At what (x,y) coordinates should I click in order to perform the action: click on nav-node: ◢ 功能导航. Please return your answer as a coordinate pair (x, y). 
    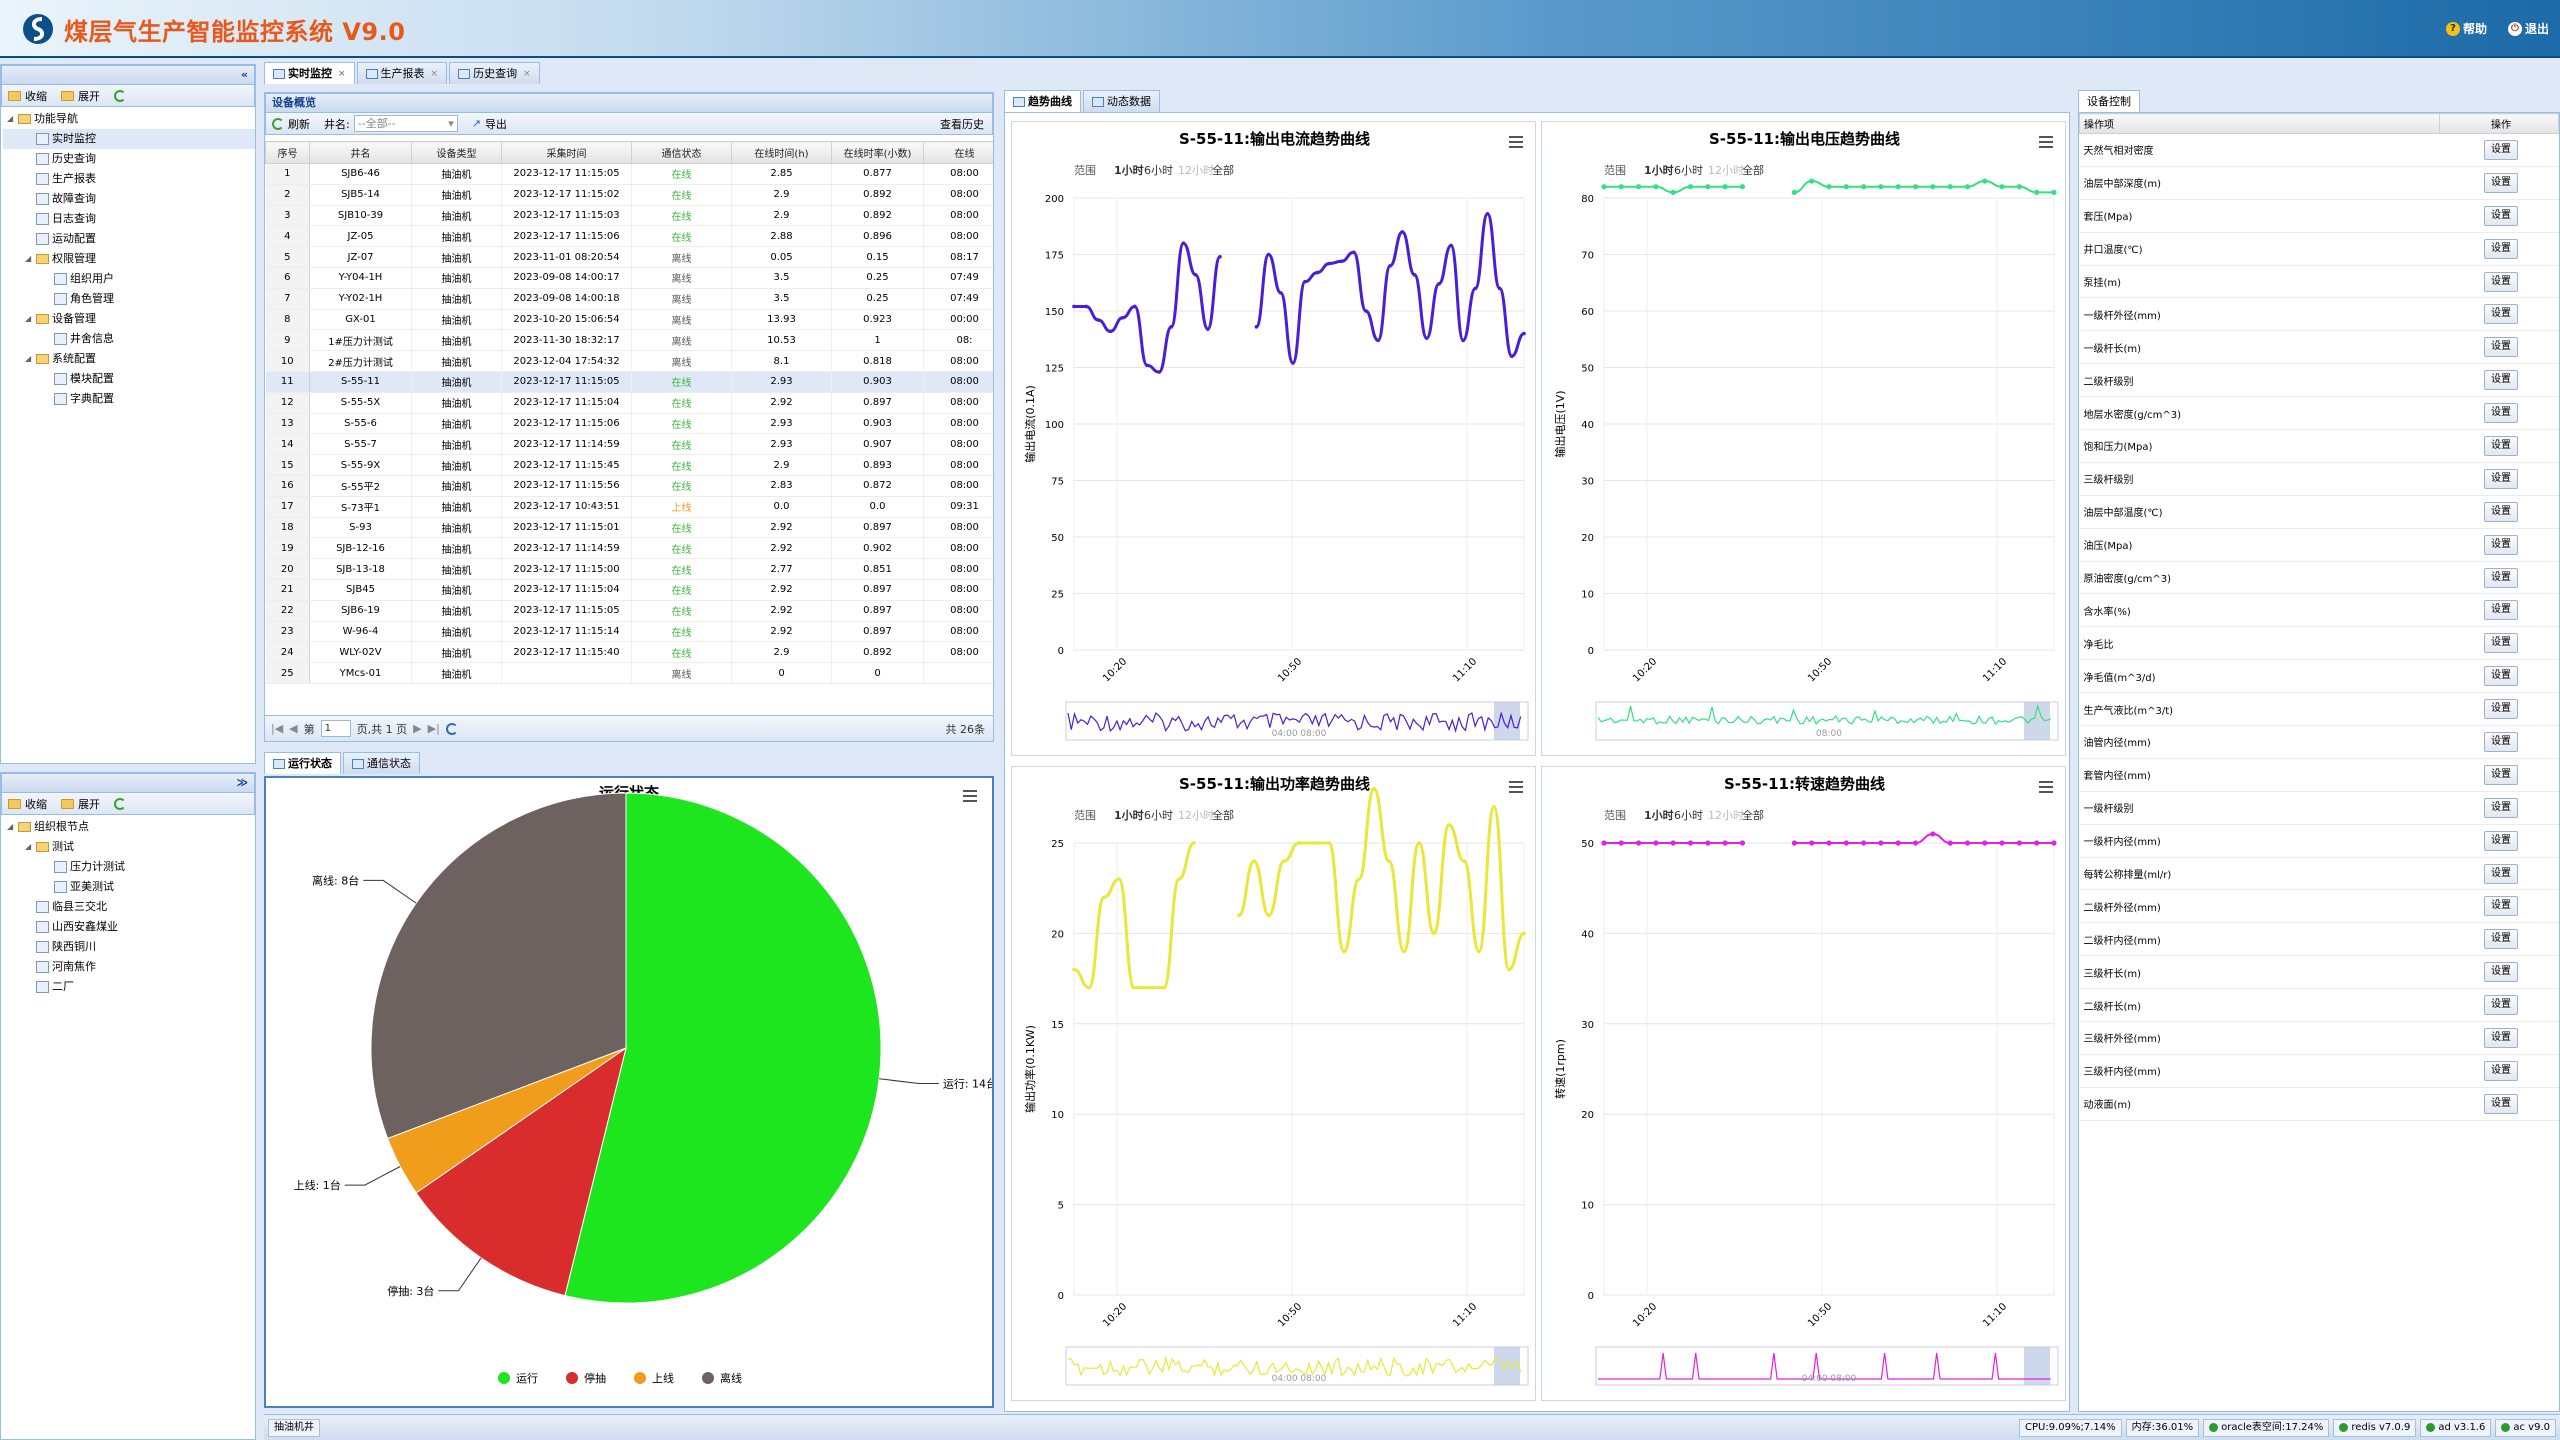
    Looking at the image, I should click on (129, 119).